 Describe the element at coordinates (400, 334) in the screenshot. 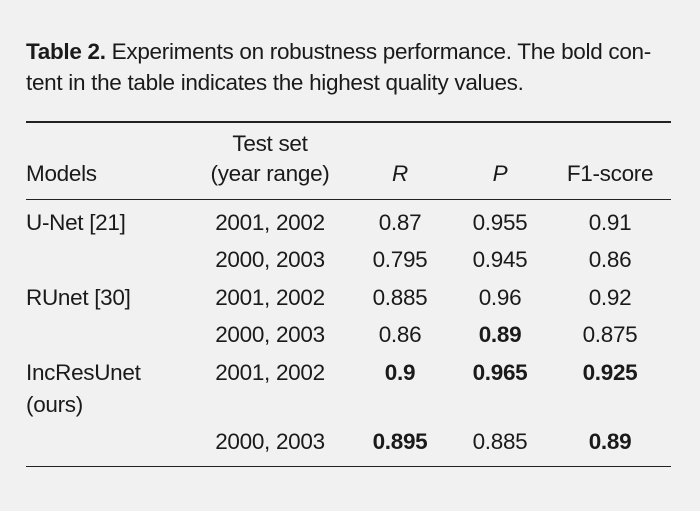

I see `row-3-r: 0.86` at that location.